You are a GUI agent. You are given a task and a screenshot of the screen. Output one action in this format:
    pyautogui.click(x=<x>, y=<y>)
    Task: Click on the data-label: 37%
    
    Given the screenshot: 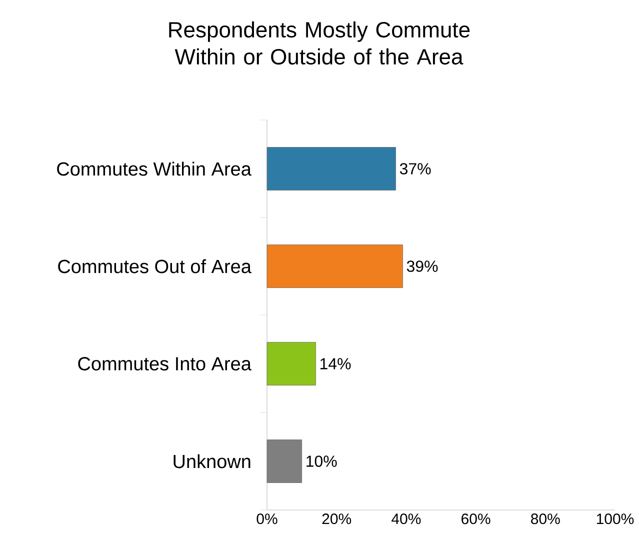 What is the action you would take?
    pyautogui.click(x=415, y=168)
    